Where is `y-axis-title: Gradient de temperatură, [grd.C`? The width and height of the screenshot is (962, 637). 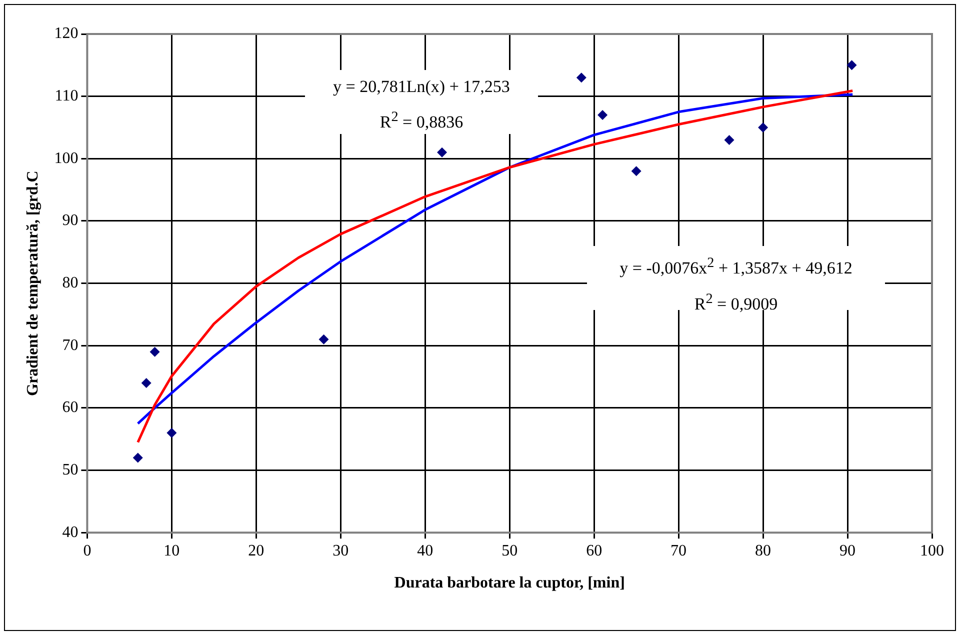
y-axis-title: Gradient de temperatură, [grd.C is located at coordinates (33, 283).